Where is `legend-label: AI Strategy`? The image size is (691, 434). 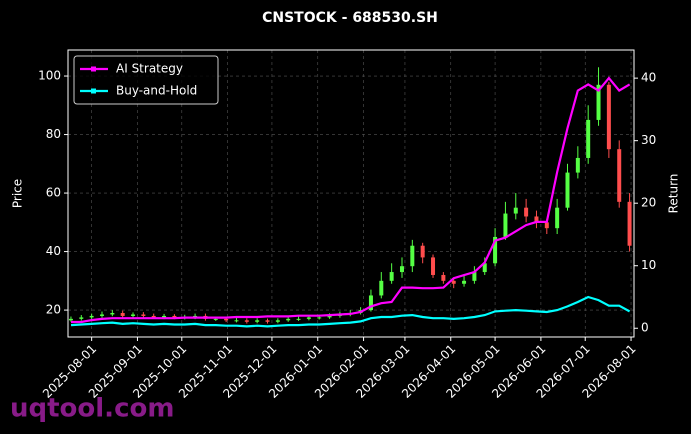 legend-label: AI Strategy is located at coordinates (149, 69).